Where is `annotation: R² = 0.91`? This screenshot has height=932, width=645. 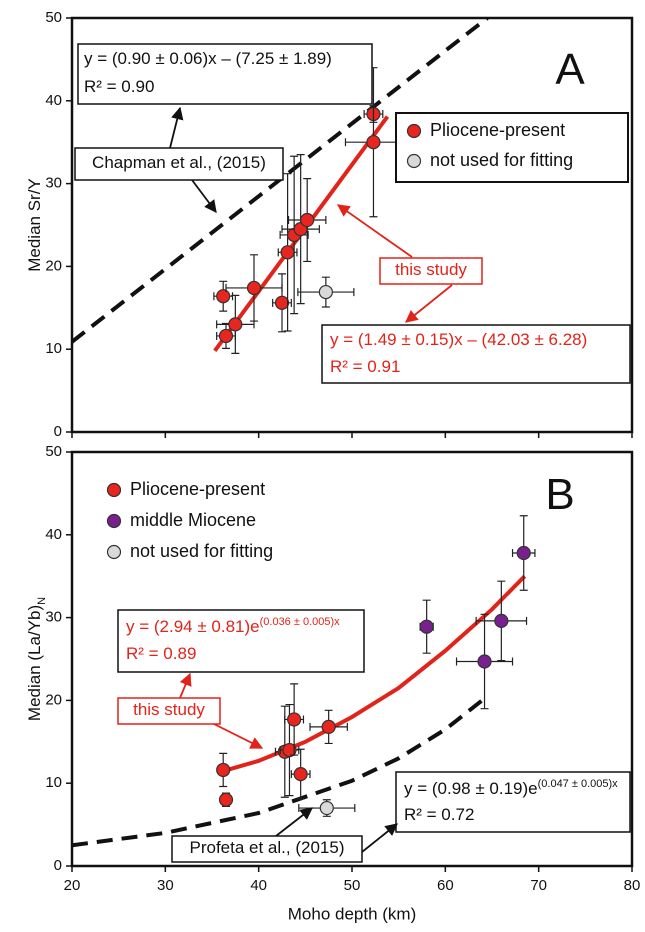 annotation: R² = 0.91 is located at coordinates (365, 366).